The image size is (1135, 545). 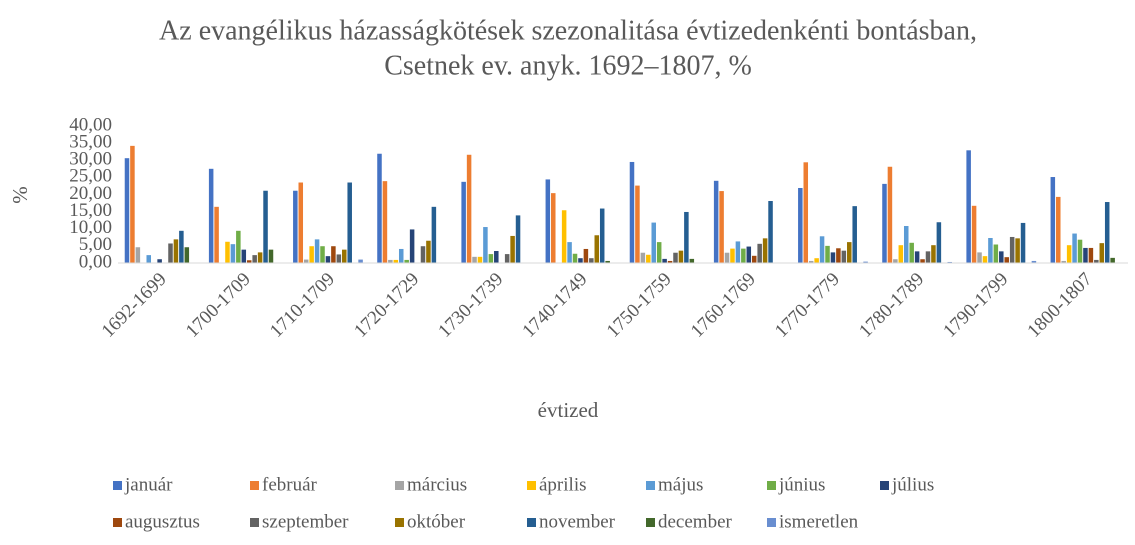 What do you see at coordinates (723, 305) in the screenshot?
I see `x-tick-label: 1760-1769` at bounding box center [723, 305].